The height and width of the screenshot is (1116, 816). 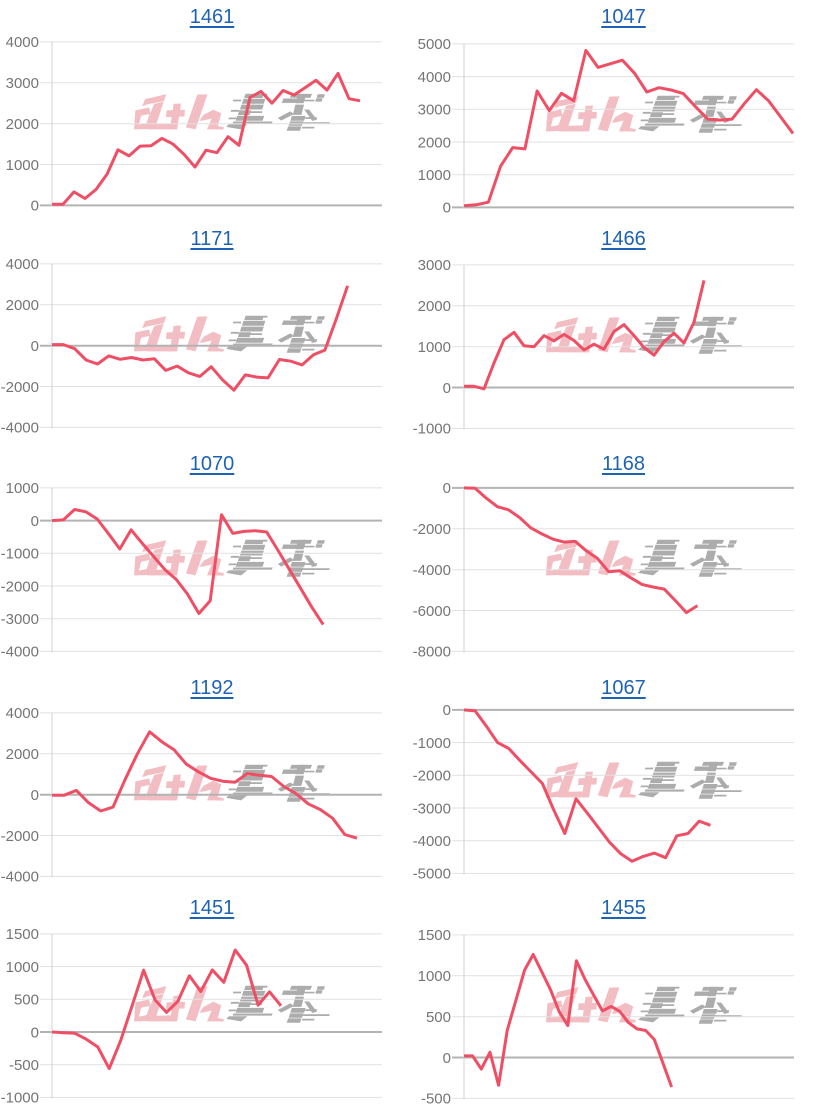 I want to click on svg-text: -6000, so click(x=431, y=611).